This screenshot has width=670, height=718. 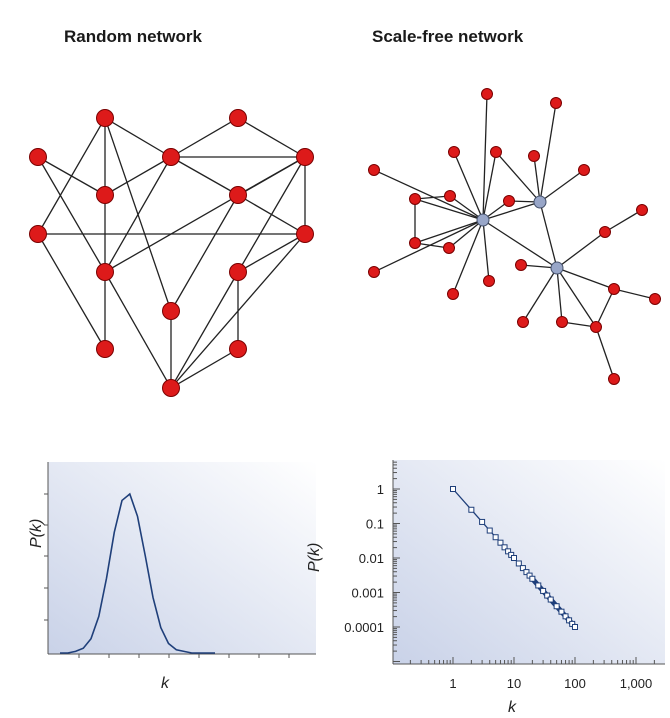 I want to click on plot-right-tick-labels: 1 10 100 1,000 1 0.1 0.01 0.001 0.0001, so click(x=498, y=586).